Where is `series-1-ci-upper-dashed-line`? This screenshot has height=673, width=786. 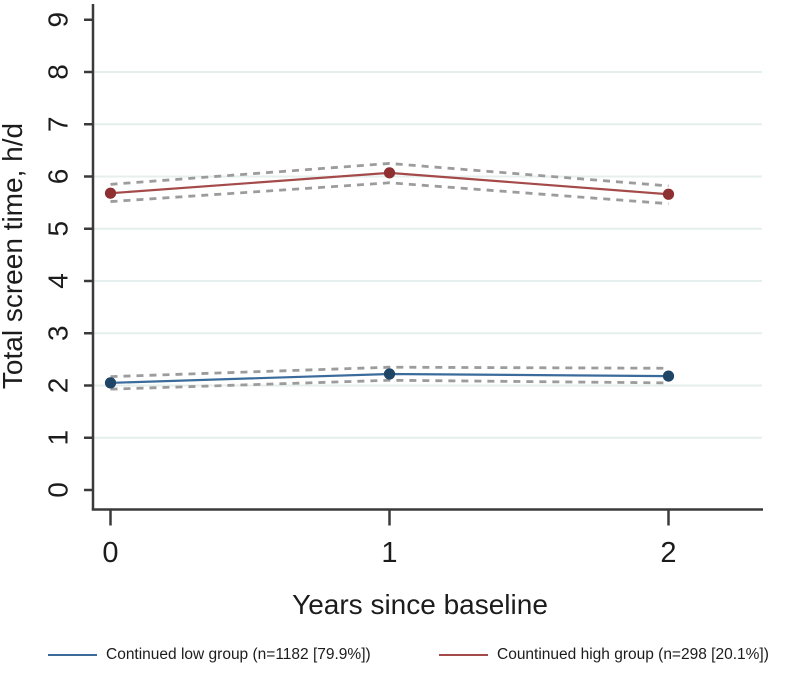
series-1-ci-upper-dashed-line is located at coordinates (389, 175).